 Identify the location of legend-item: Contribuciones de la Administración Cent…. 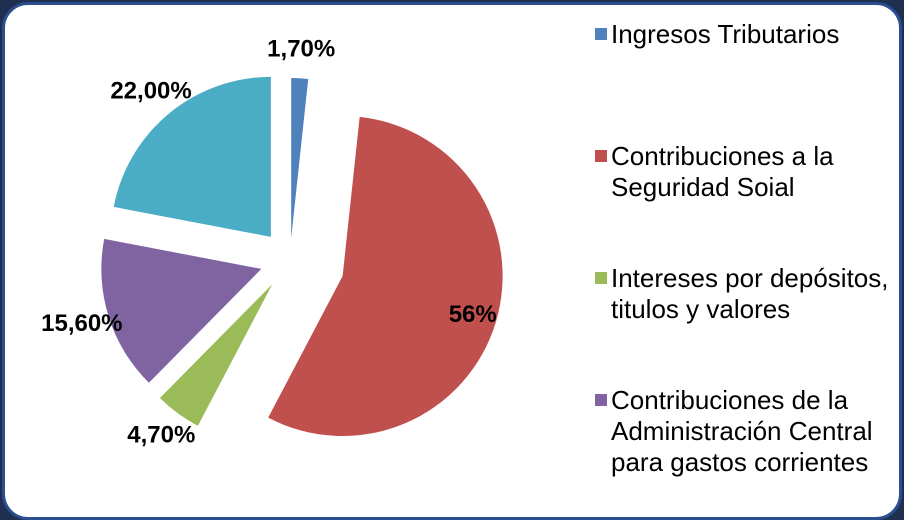
(743, 431).